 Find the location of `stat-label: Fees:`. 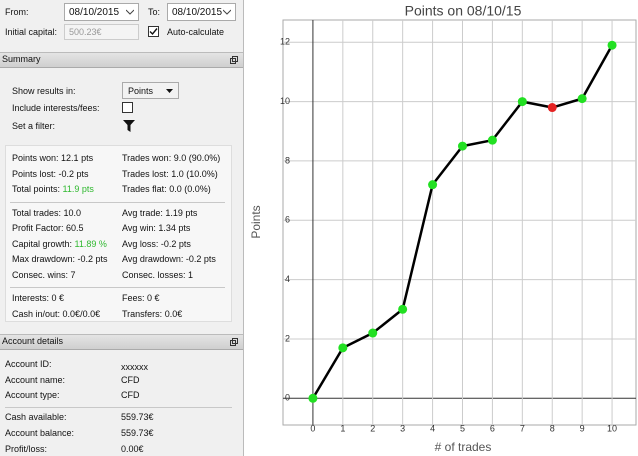

stat-label: Fees: is located at coordinates (133, 298).